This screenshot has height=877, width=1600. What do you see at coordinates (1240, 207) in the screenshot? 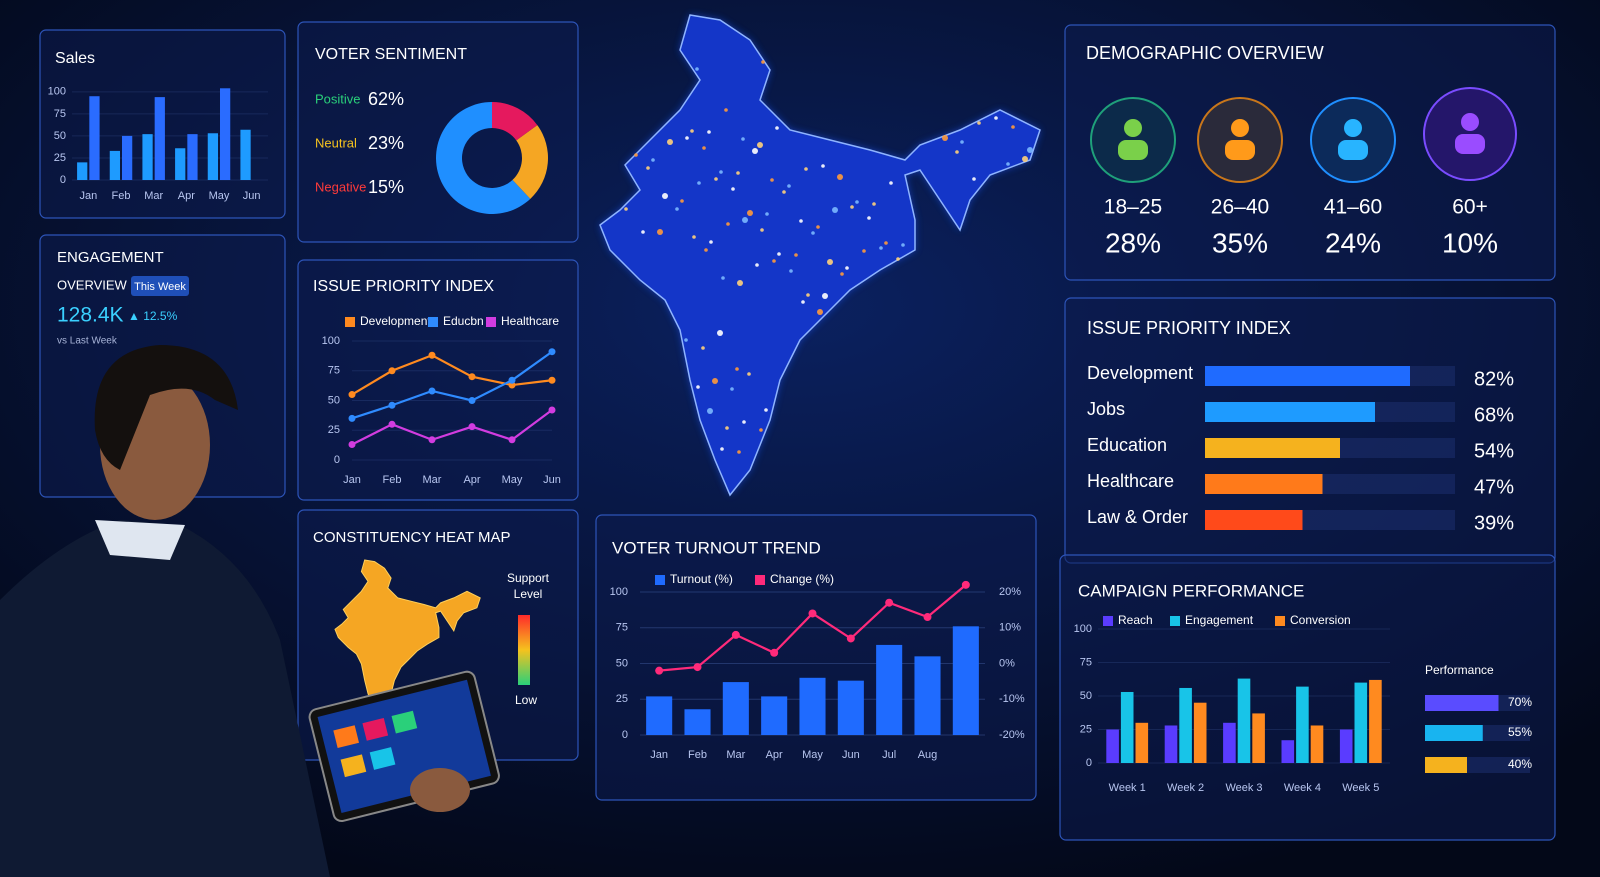
I see `group-label: 26–40` at bounding box center [1240, 207].